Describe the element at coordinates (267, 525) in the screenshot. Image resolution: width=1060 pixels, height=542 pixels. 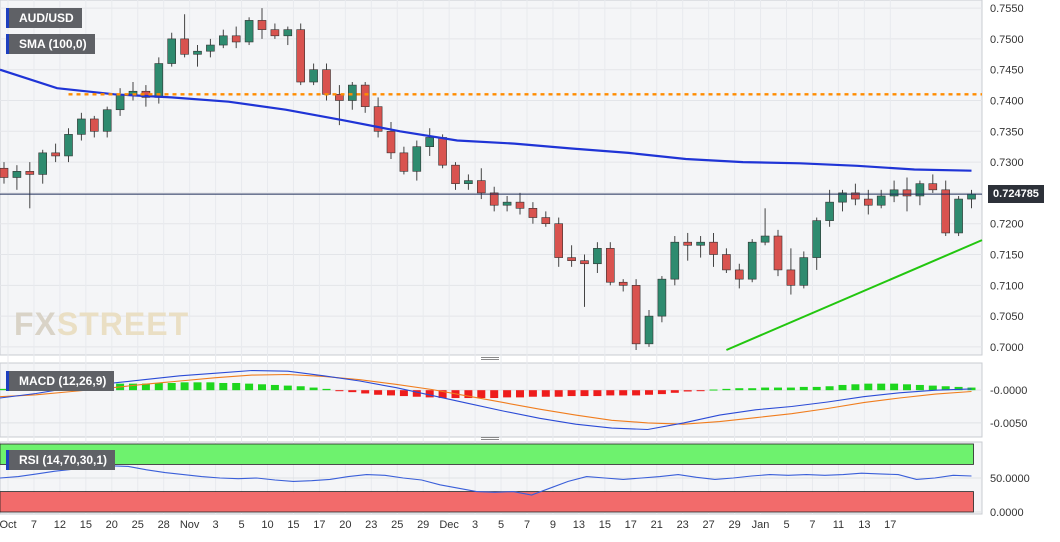
I see `date-tick-label: 10` at that location.